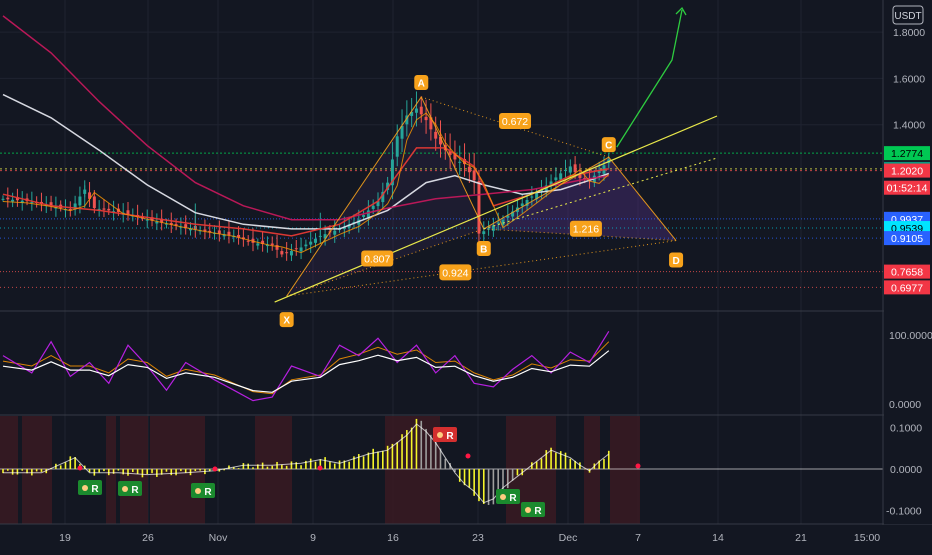 Image resolution: width=932 pixels, height=555 pixels. I want to click on bear-signal-label: R, so click(450, 436).